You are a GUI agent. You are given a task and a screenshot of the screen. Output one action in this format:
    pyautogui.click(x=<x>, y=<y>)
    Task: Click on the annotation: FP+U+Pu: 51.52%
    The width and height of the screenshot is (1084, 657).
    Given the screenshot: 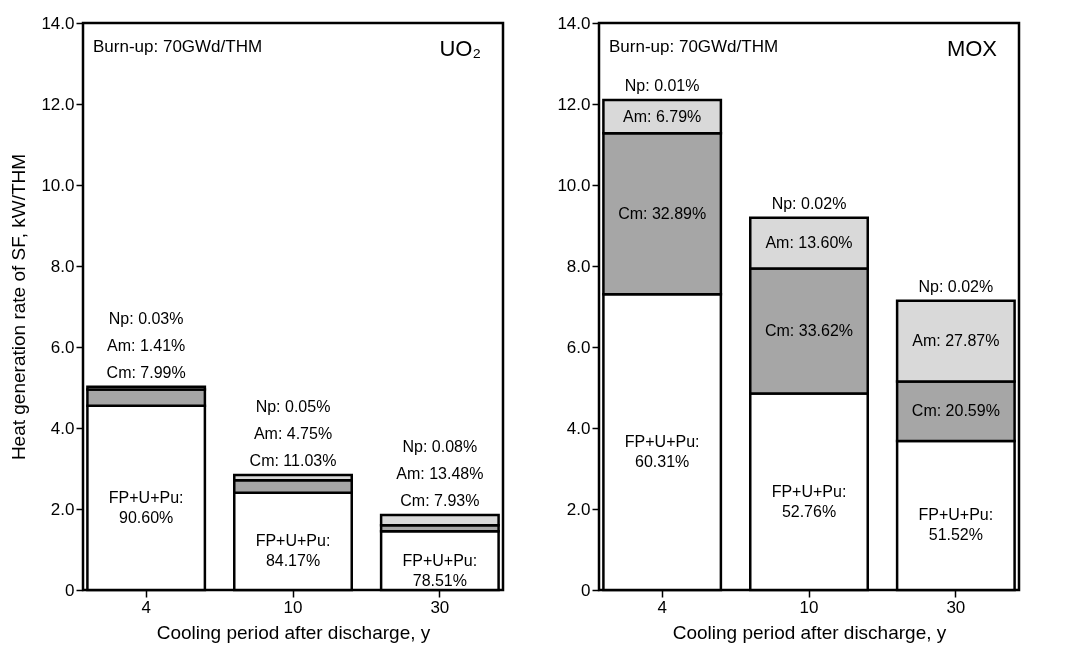 What is the action you would take?
    pyautogui.click(x=956, y=525)
    